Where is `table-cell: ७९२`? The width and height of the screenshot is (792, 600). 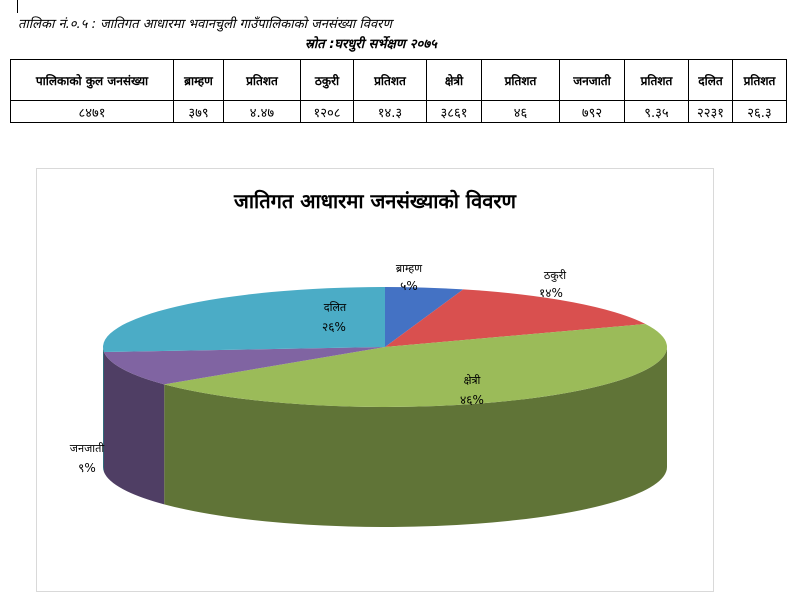 table-cell: ७९२ is located at coordinates (592, 111).